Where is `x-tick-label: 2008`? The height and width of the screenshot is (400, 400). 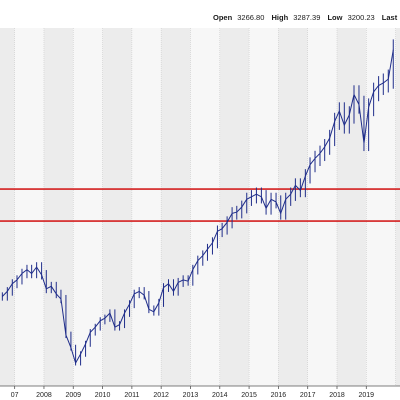
x-tick-label: 2008 is located at coordinates (44, 395).